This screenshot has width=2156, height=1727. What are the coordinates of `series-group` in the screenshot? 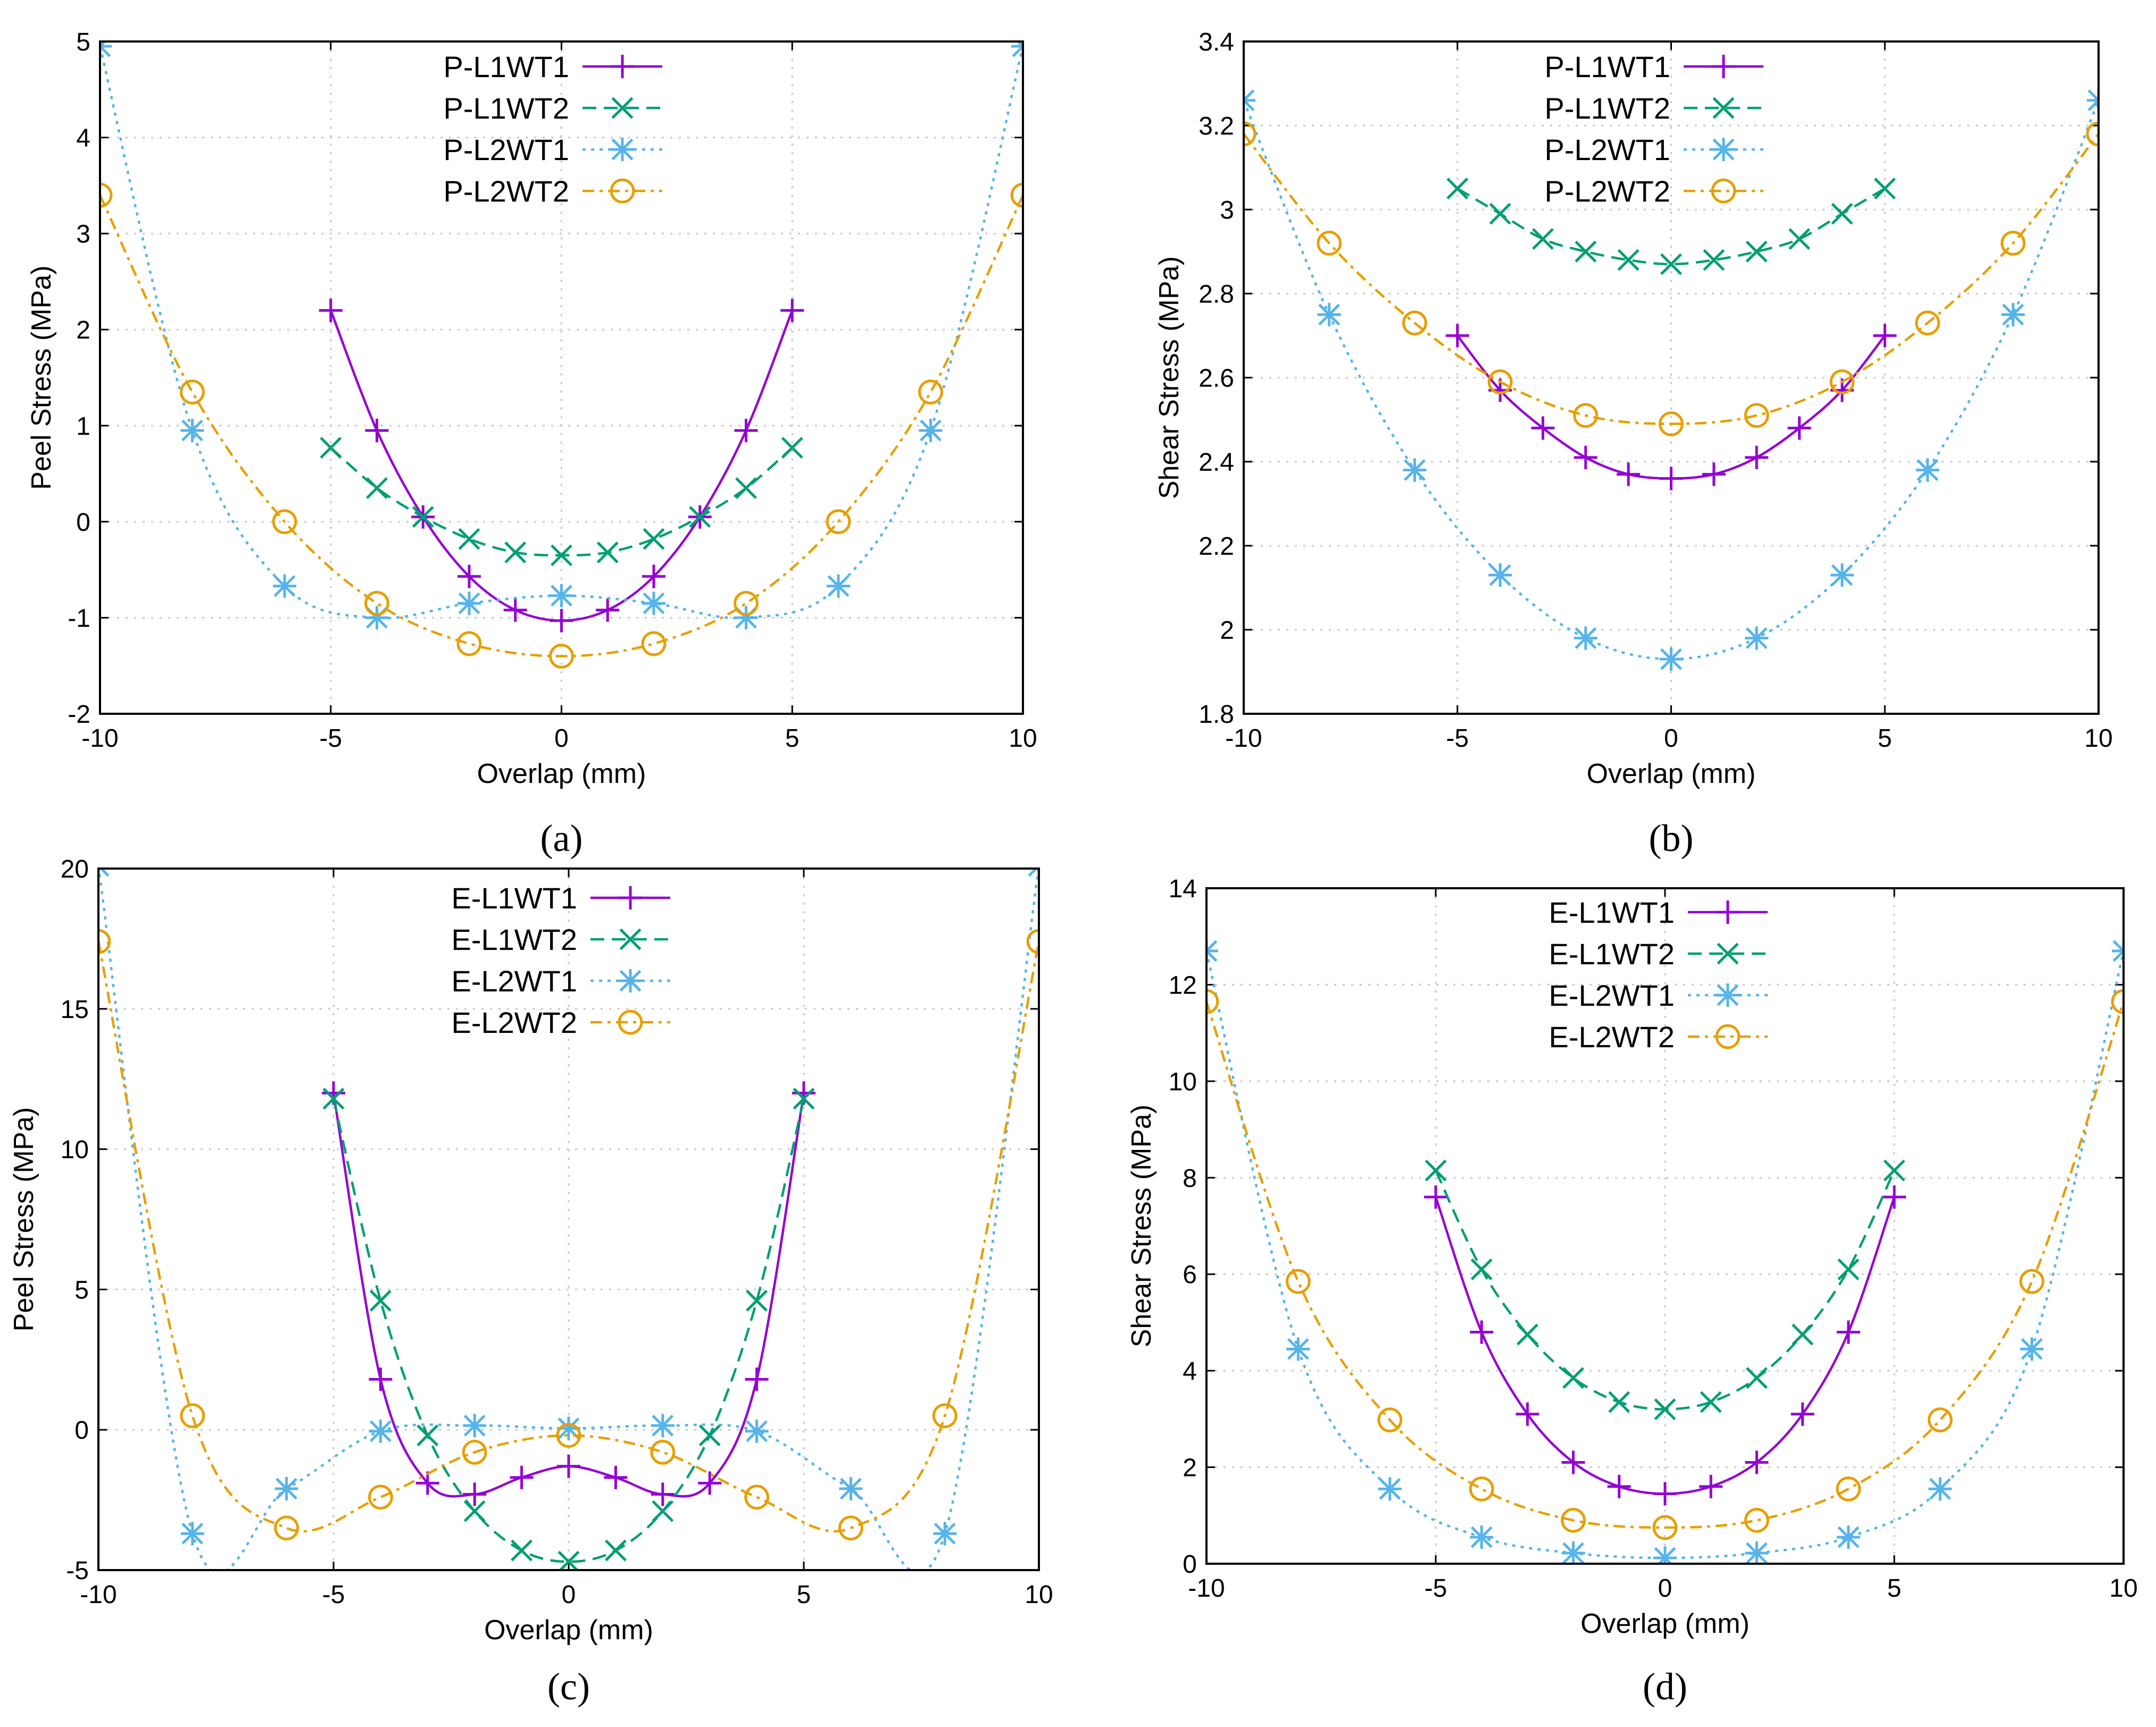 It's located at (1672, 379).